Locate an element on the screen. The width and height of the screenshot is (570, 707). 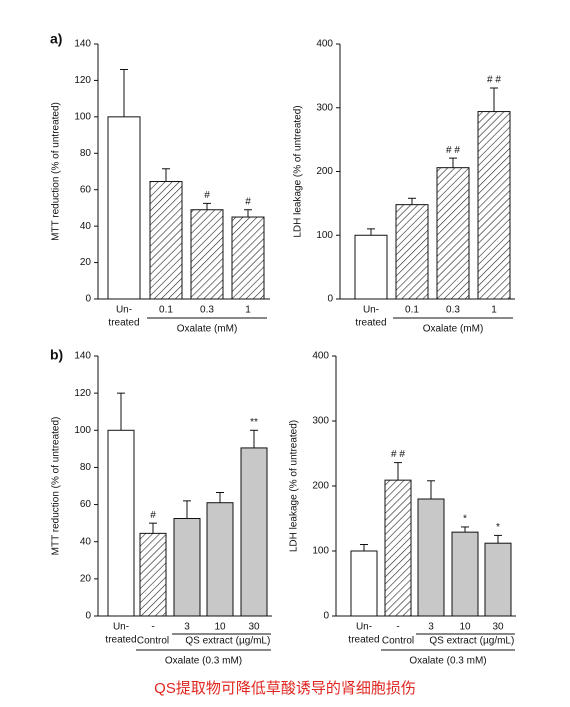
panel-label: b) is located at coordinates (56, 355).